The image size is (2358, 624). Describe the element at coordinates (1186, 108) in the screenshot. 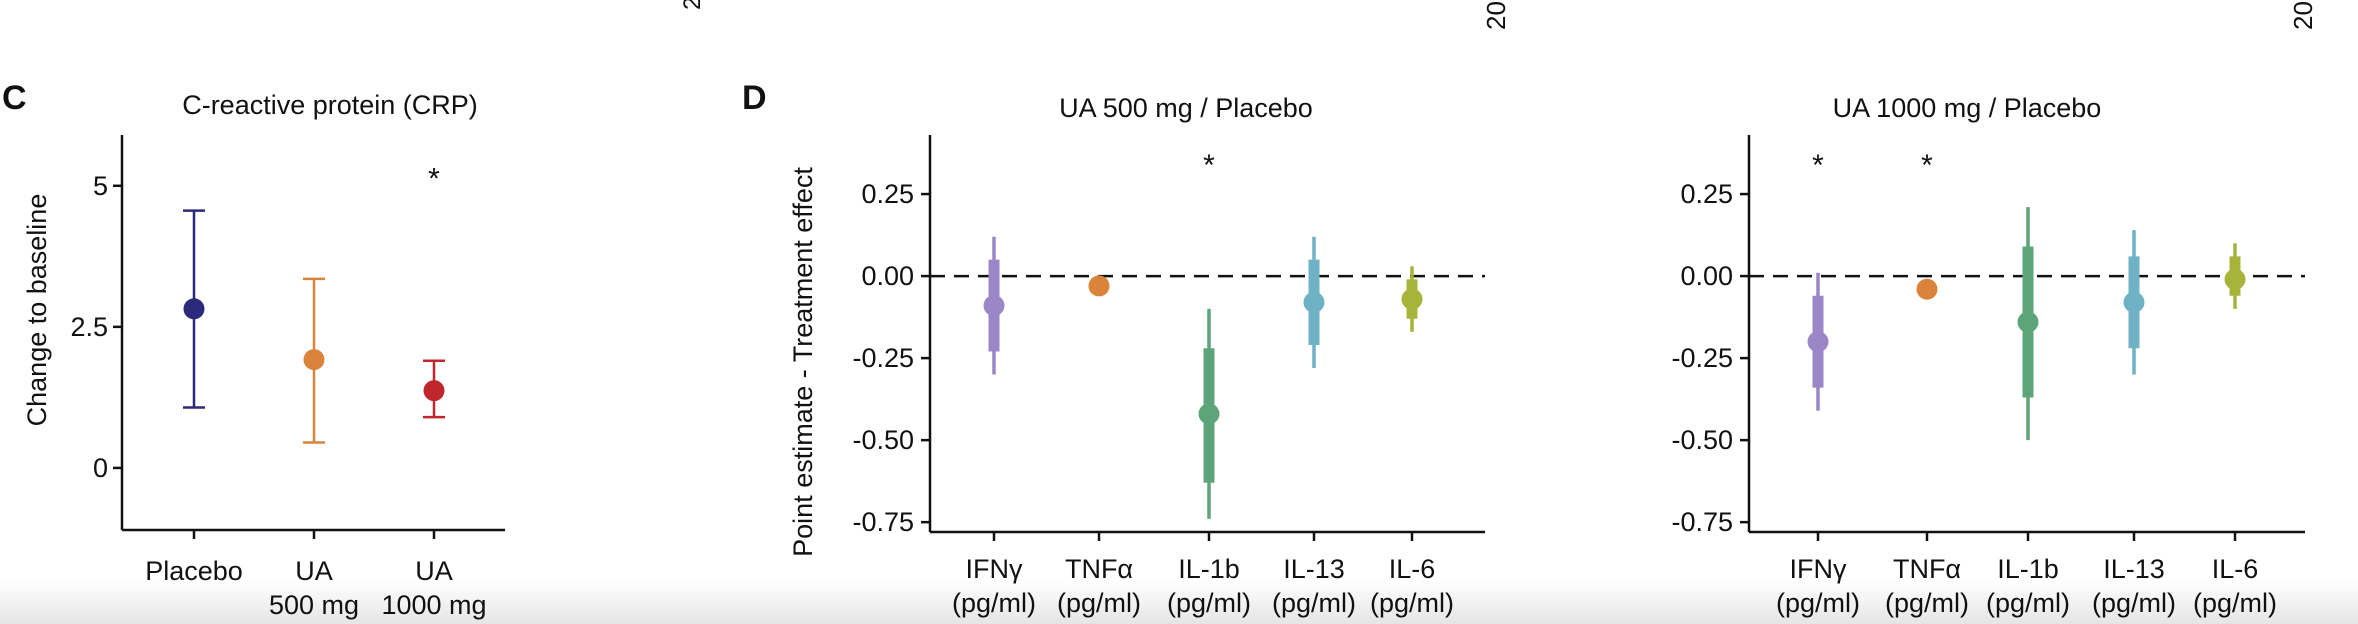

I see `chart-title: UA 500 mg / Placebo` at that location.